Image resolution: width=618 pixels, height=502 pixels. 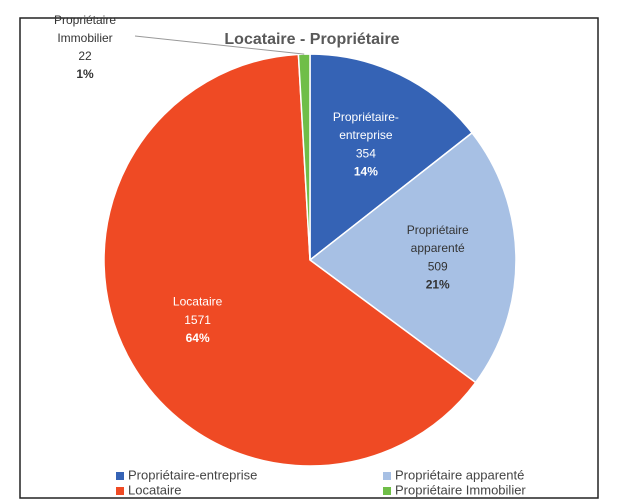 I want to click on leader-line, so click(x=219, y=45).